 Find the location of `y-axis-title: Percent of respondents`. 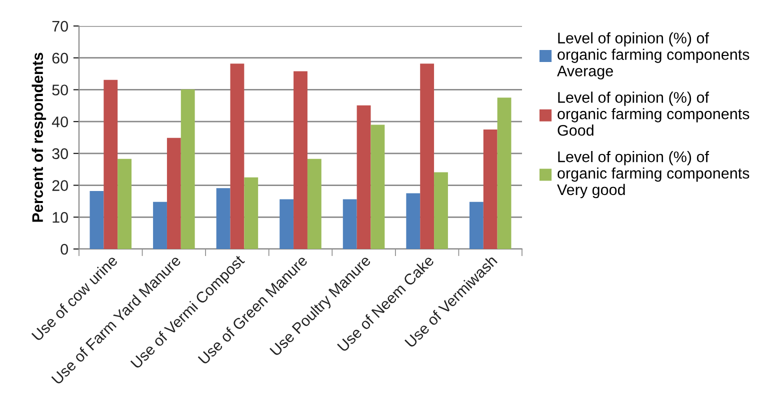

y-axis-title: Percent of respondents is located at coordinates (39, 137).